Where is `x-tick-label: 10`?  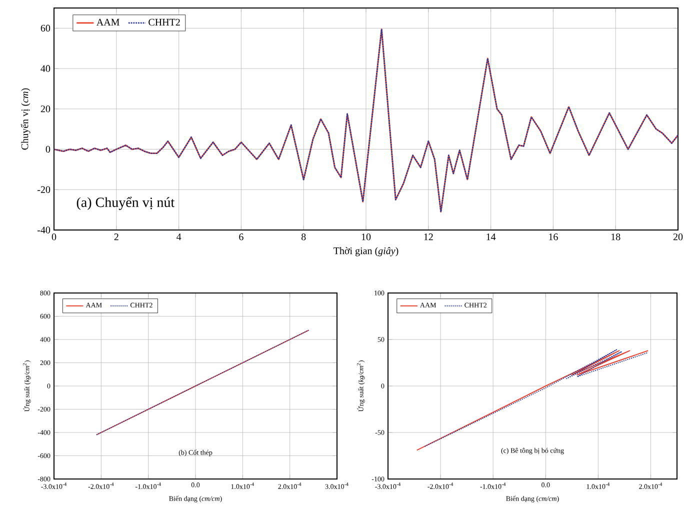 x-tick-label: 10 is located at coordinates (366, 237).